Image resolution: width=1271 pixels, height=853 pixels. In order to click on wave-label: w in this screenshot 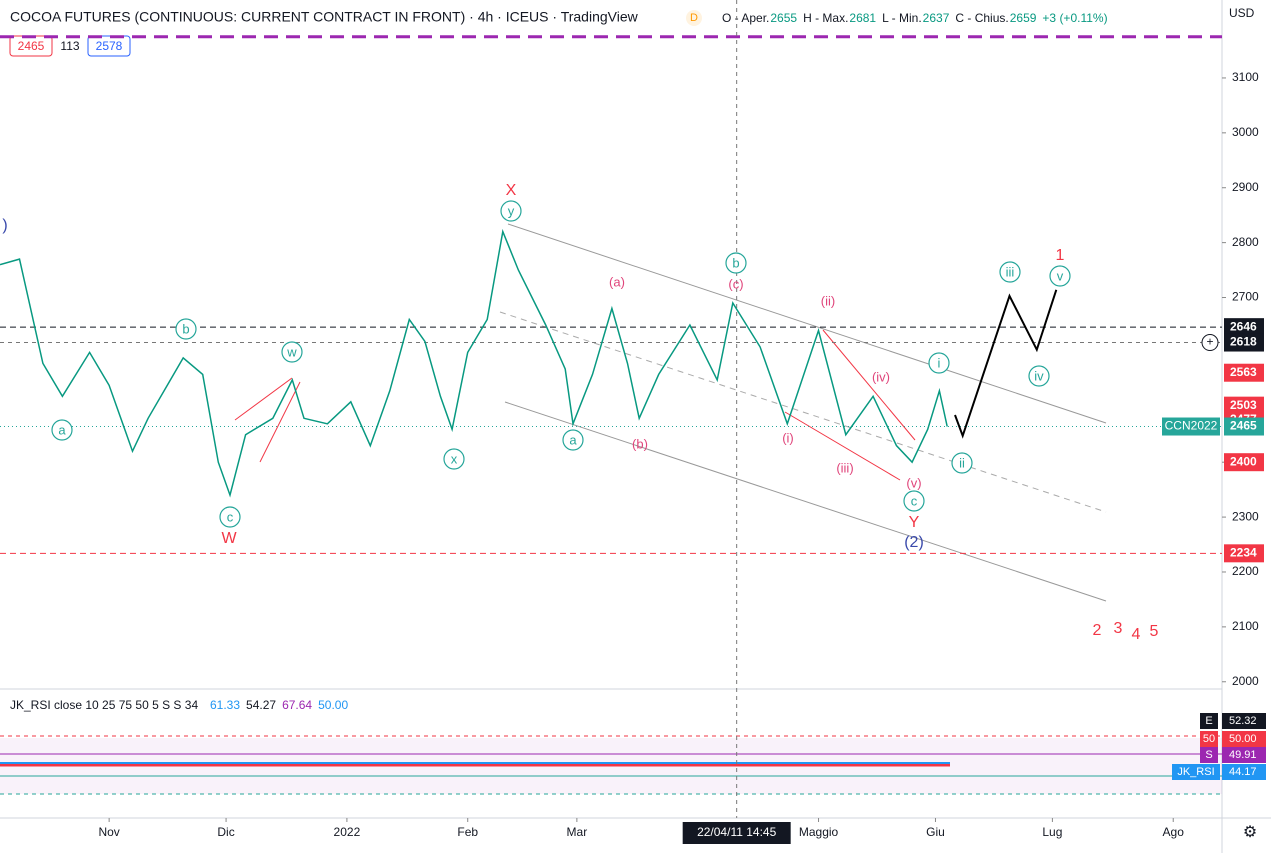, I will do `click(291, 351)`.